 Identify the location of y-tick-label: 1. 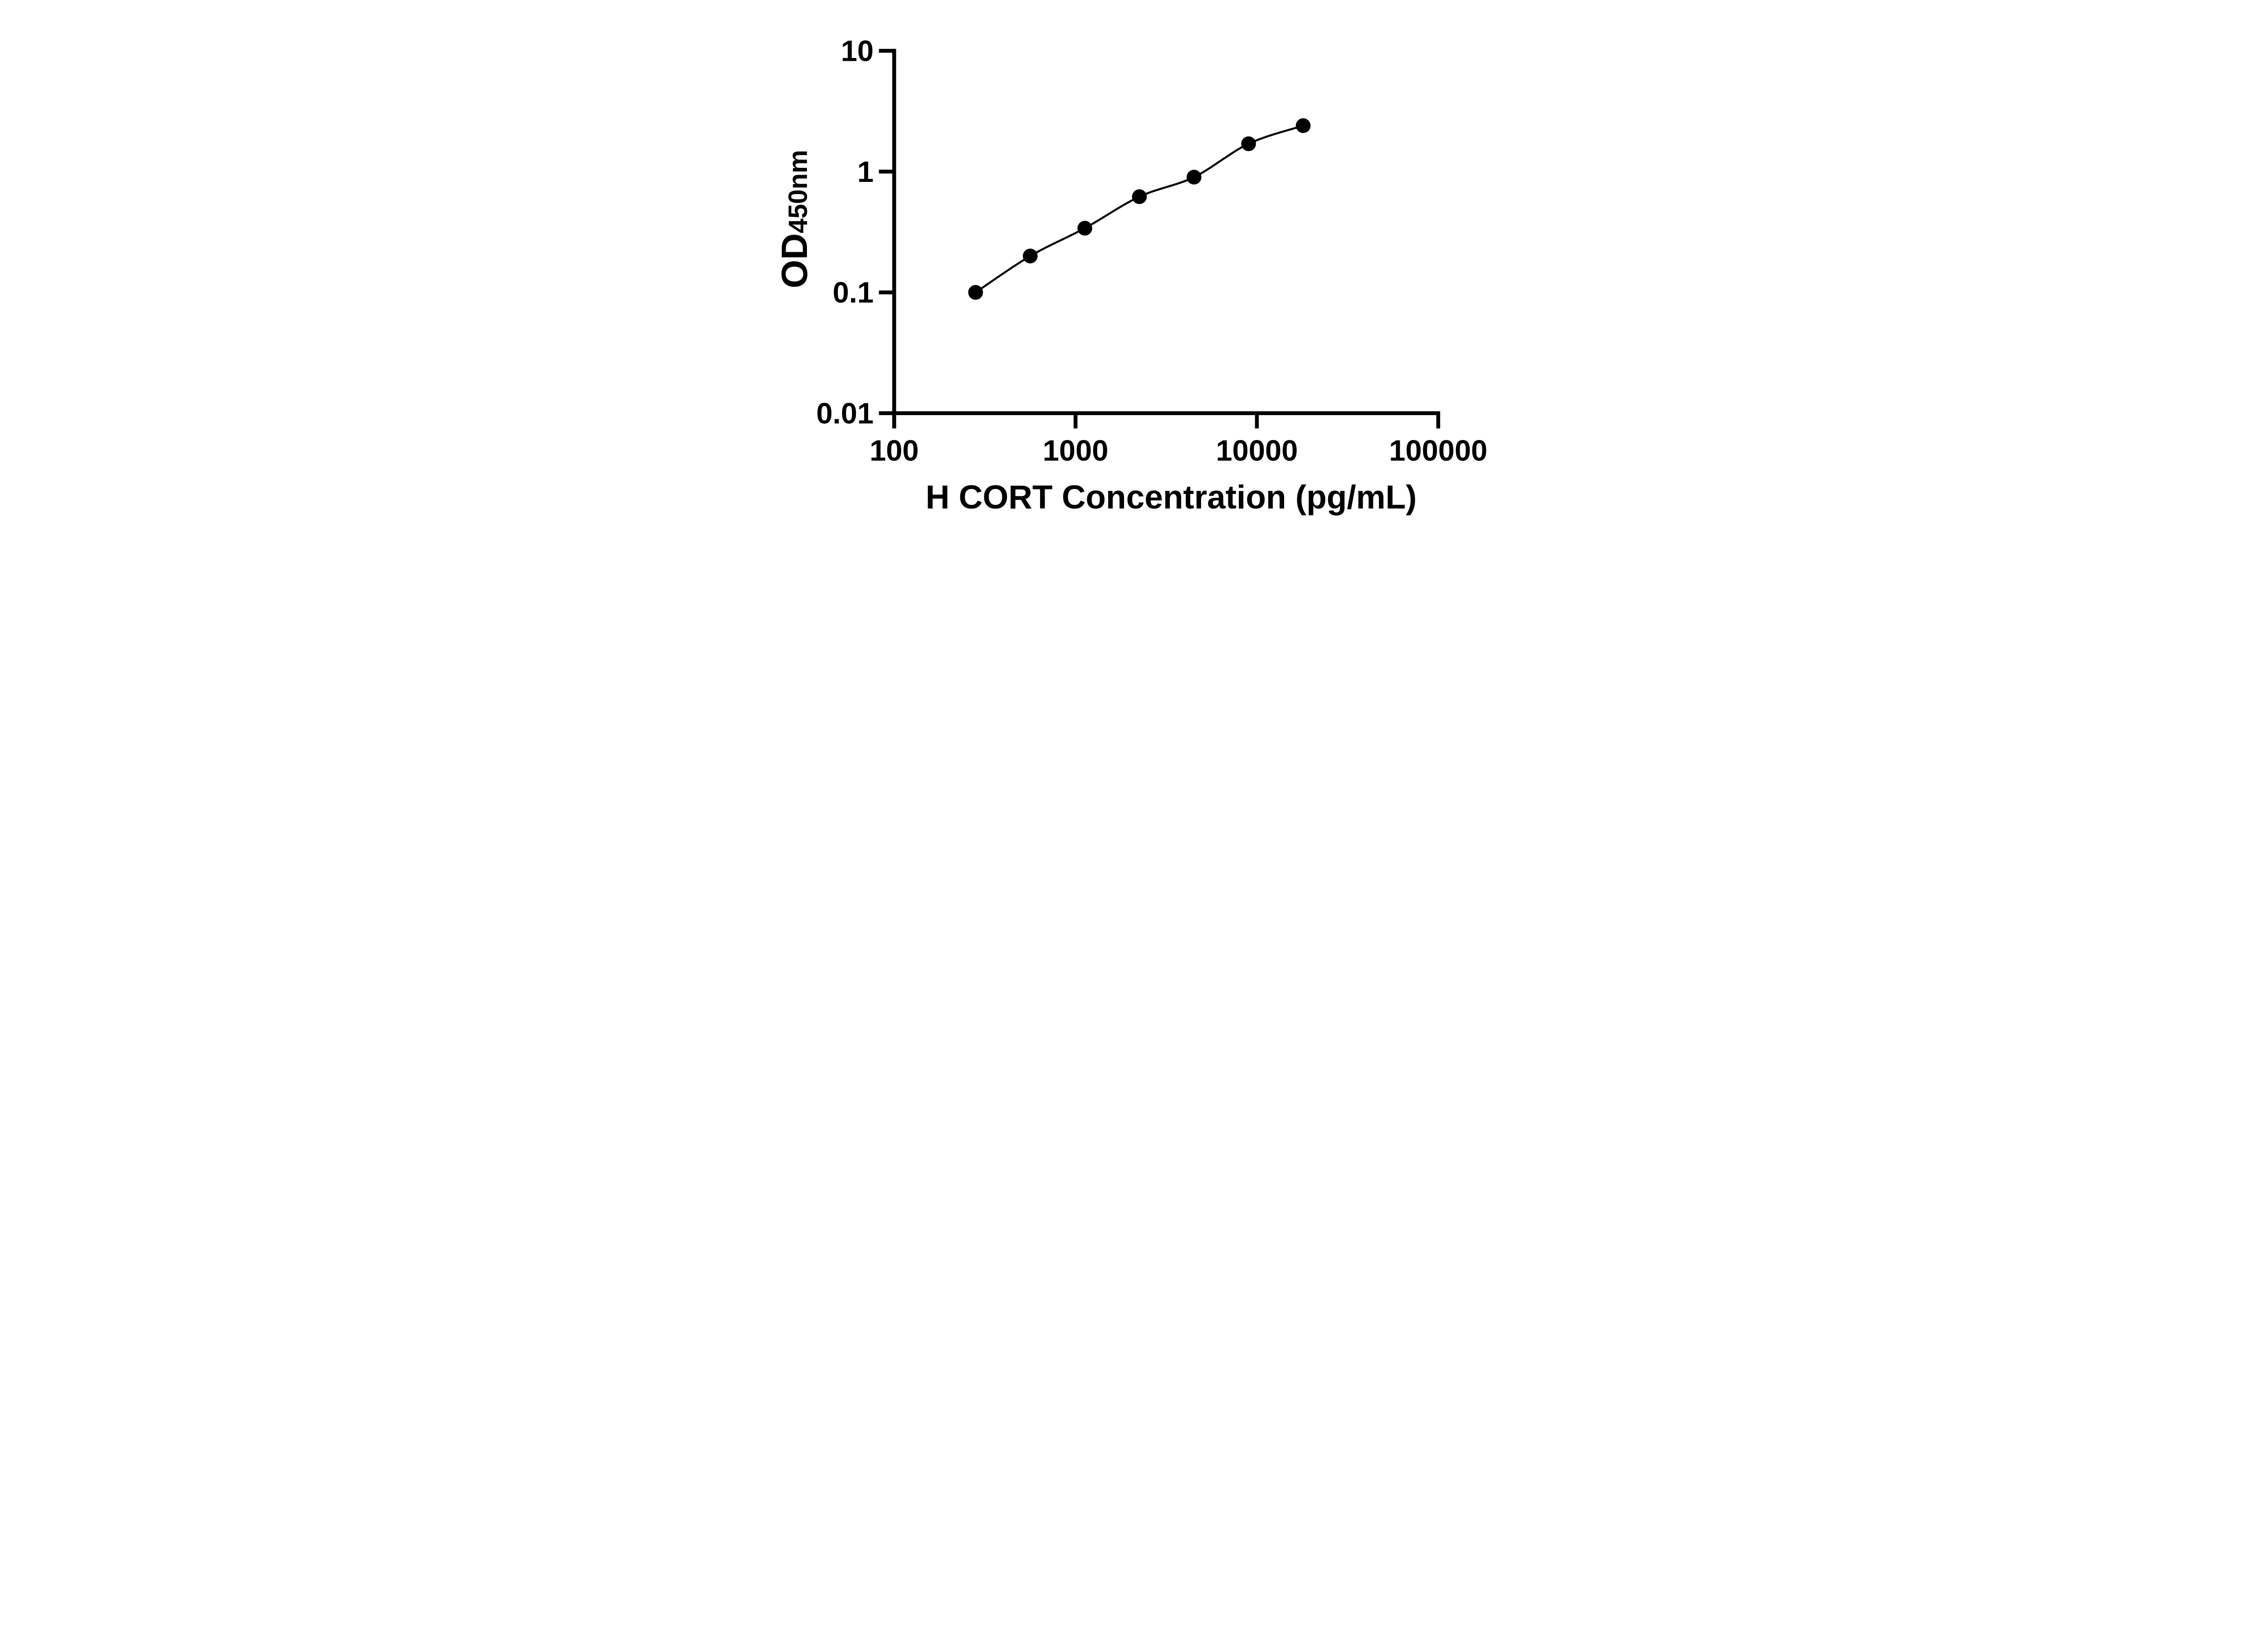
(866, 171).